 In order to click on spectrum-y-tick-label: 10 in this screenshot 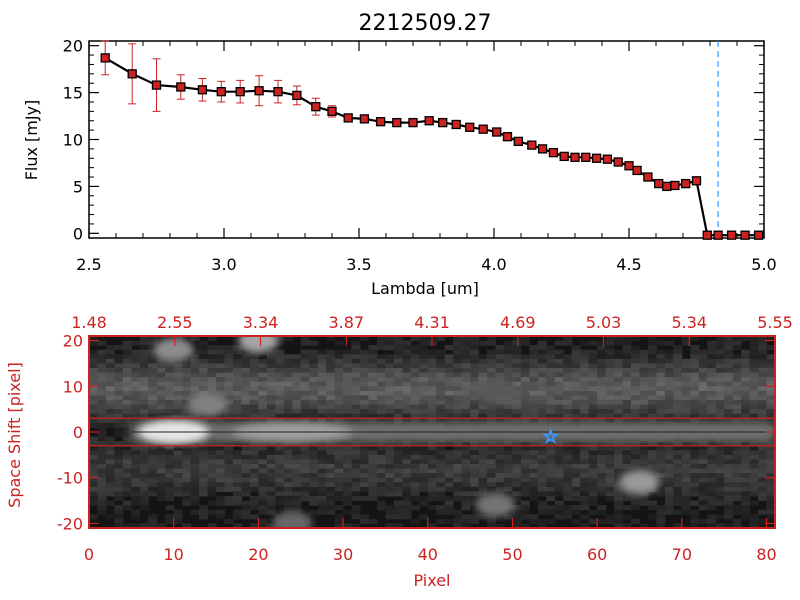, I will do `click(73, 140)`.